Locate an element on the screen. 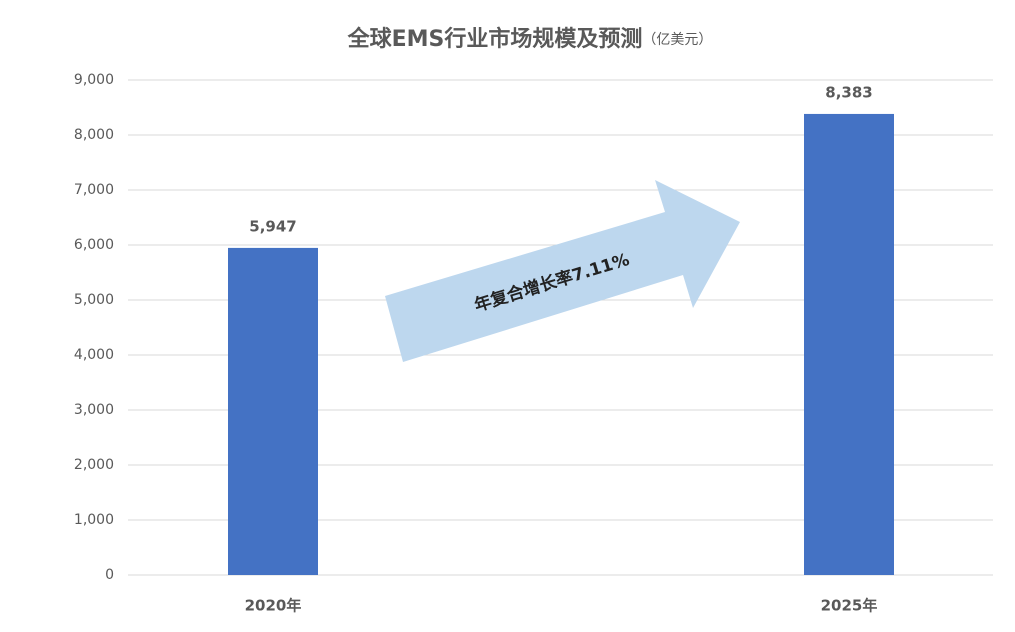 The image size is (1015, 632). x-tick-label: 2025年 is located at coordinates (849, 606).